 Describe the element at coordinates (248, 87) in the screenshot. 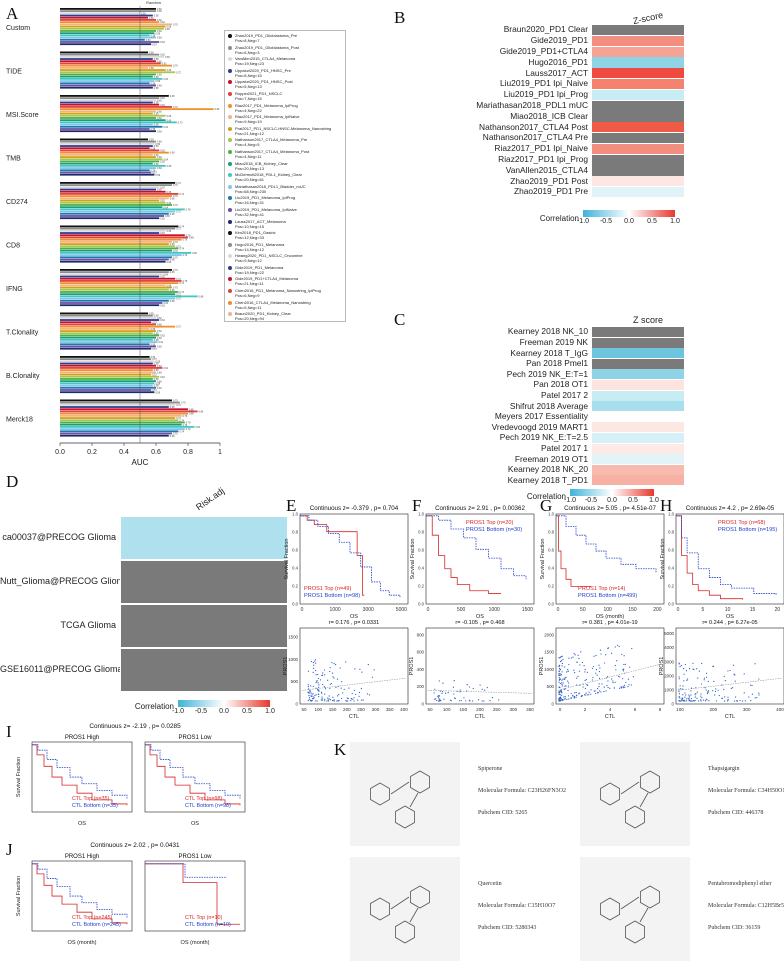

I see `panel-a-legend-sub: Pos=5,Neg=13` at that location.